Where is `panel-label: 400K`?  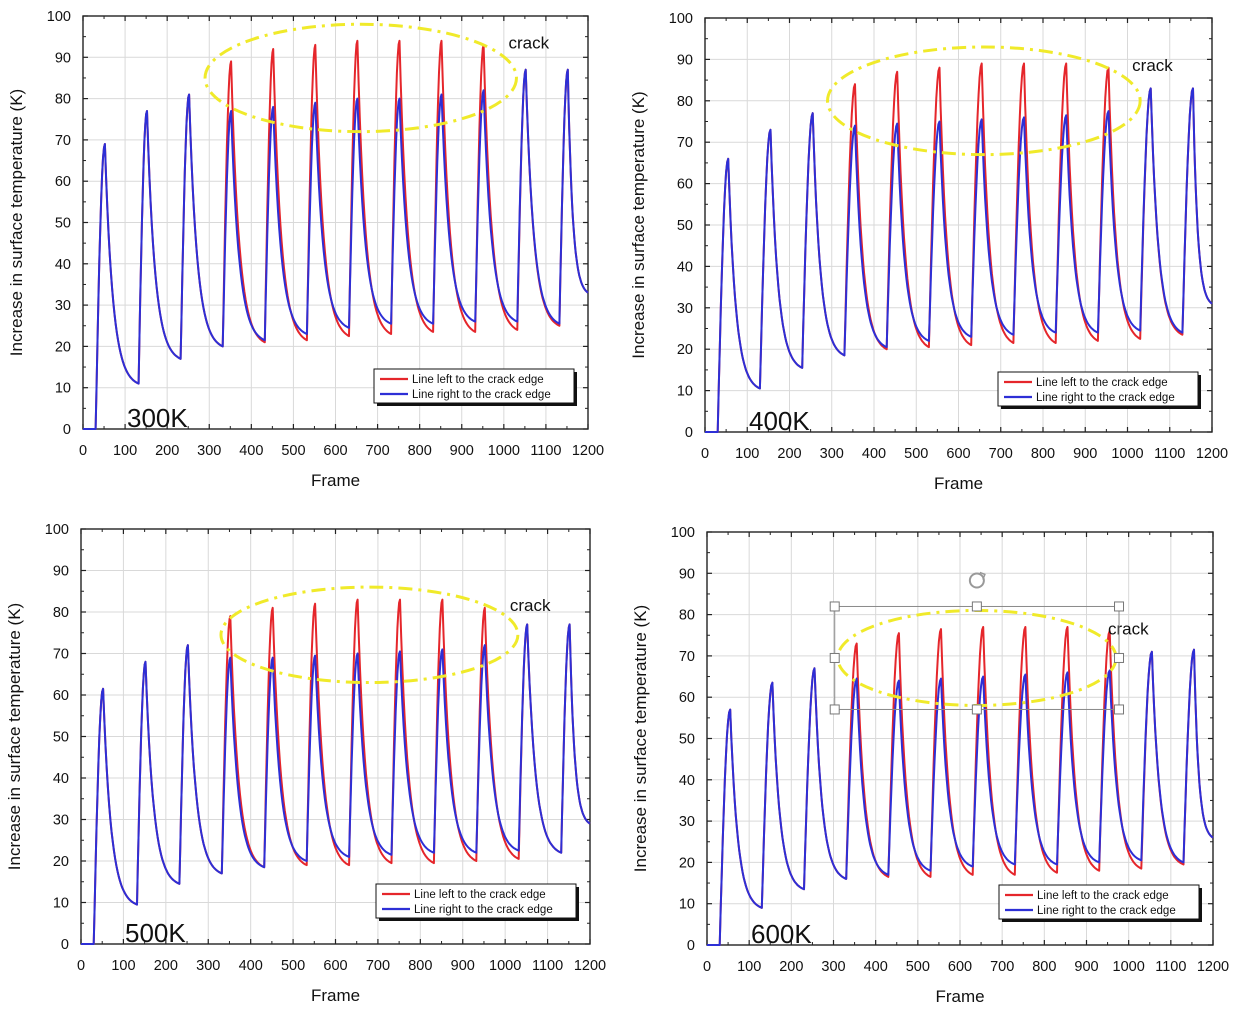 panel-label: 400K is located at coordinates (779, 421).